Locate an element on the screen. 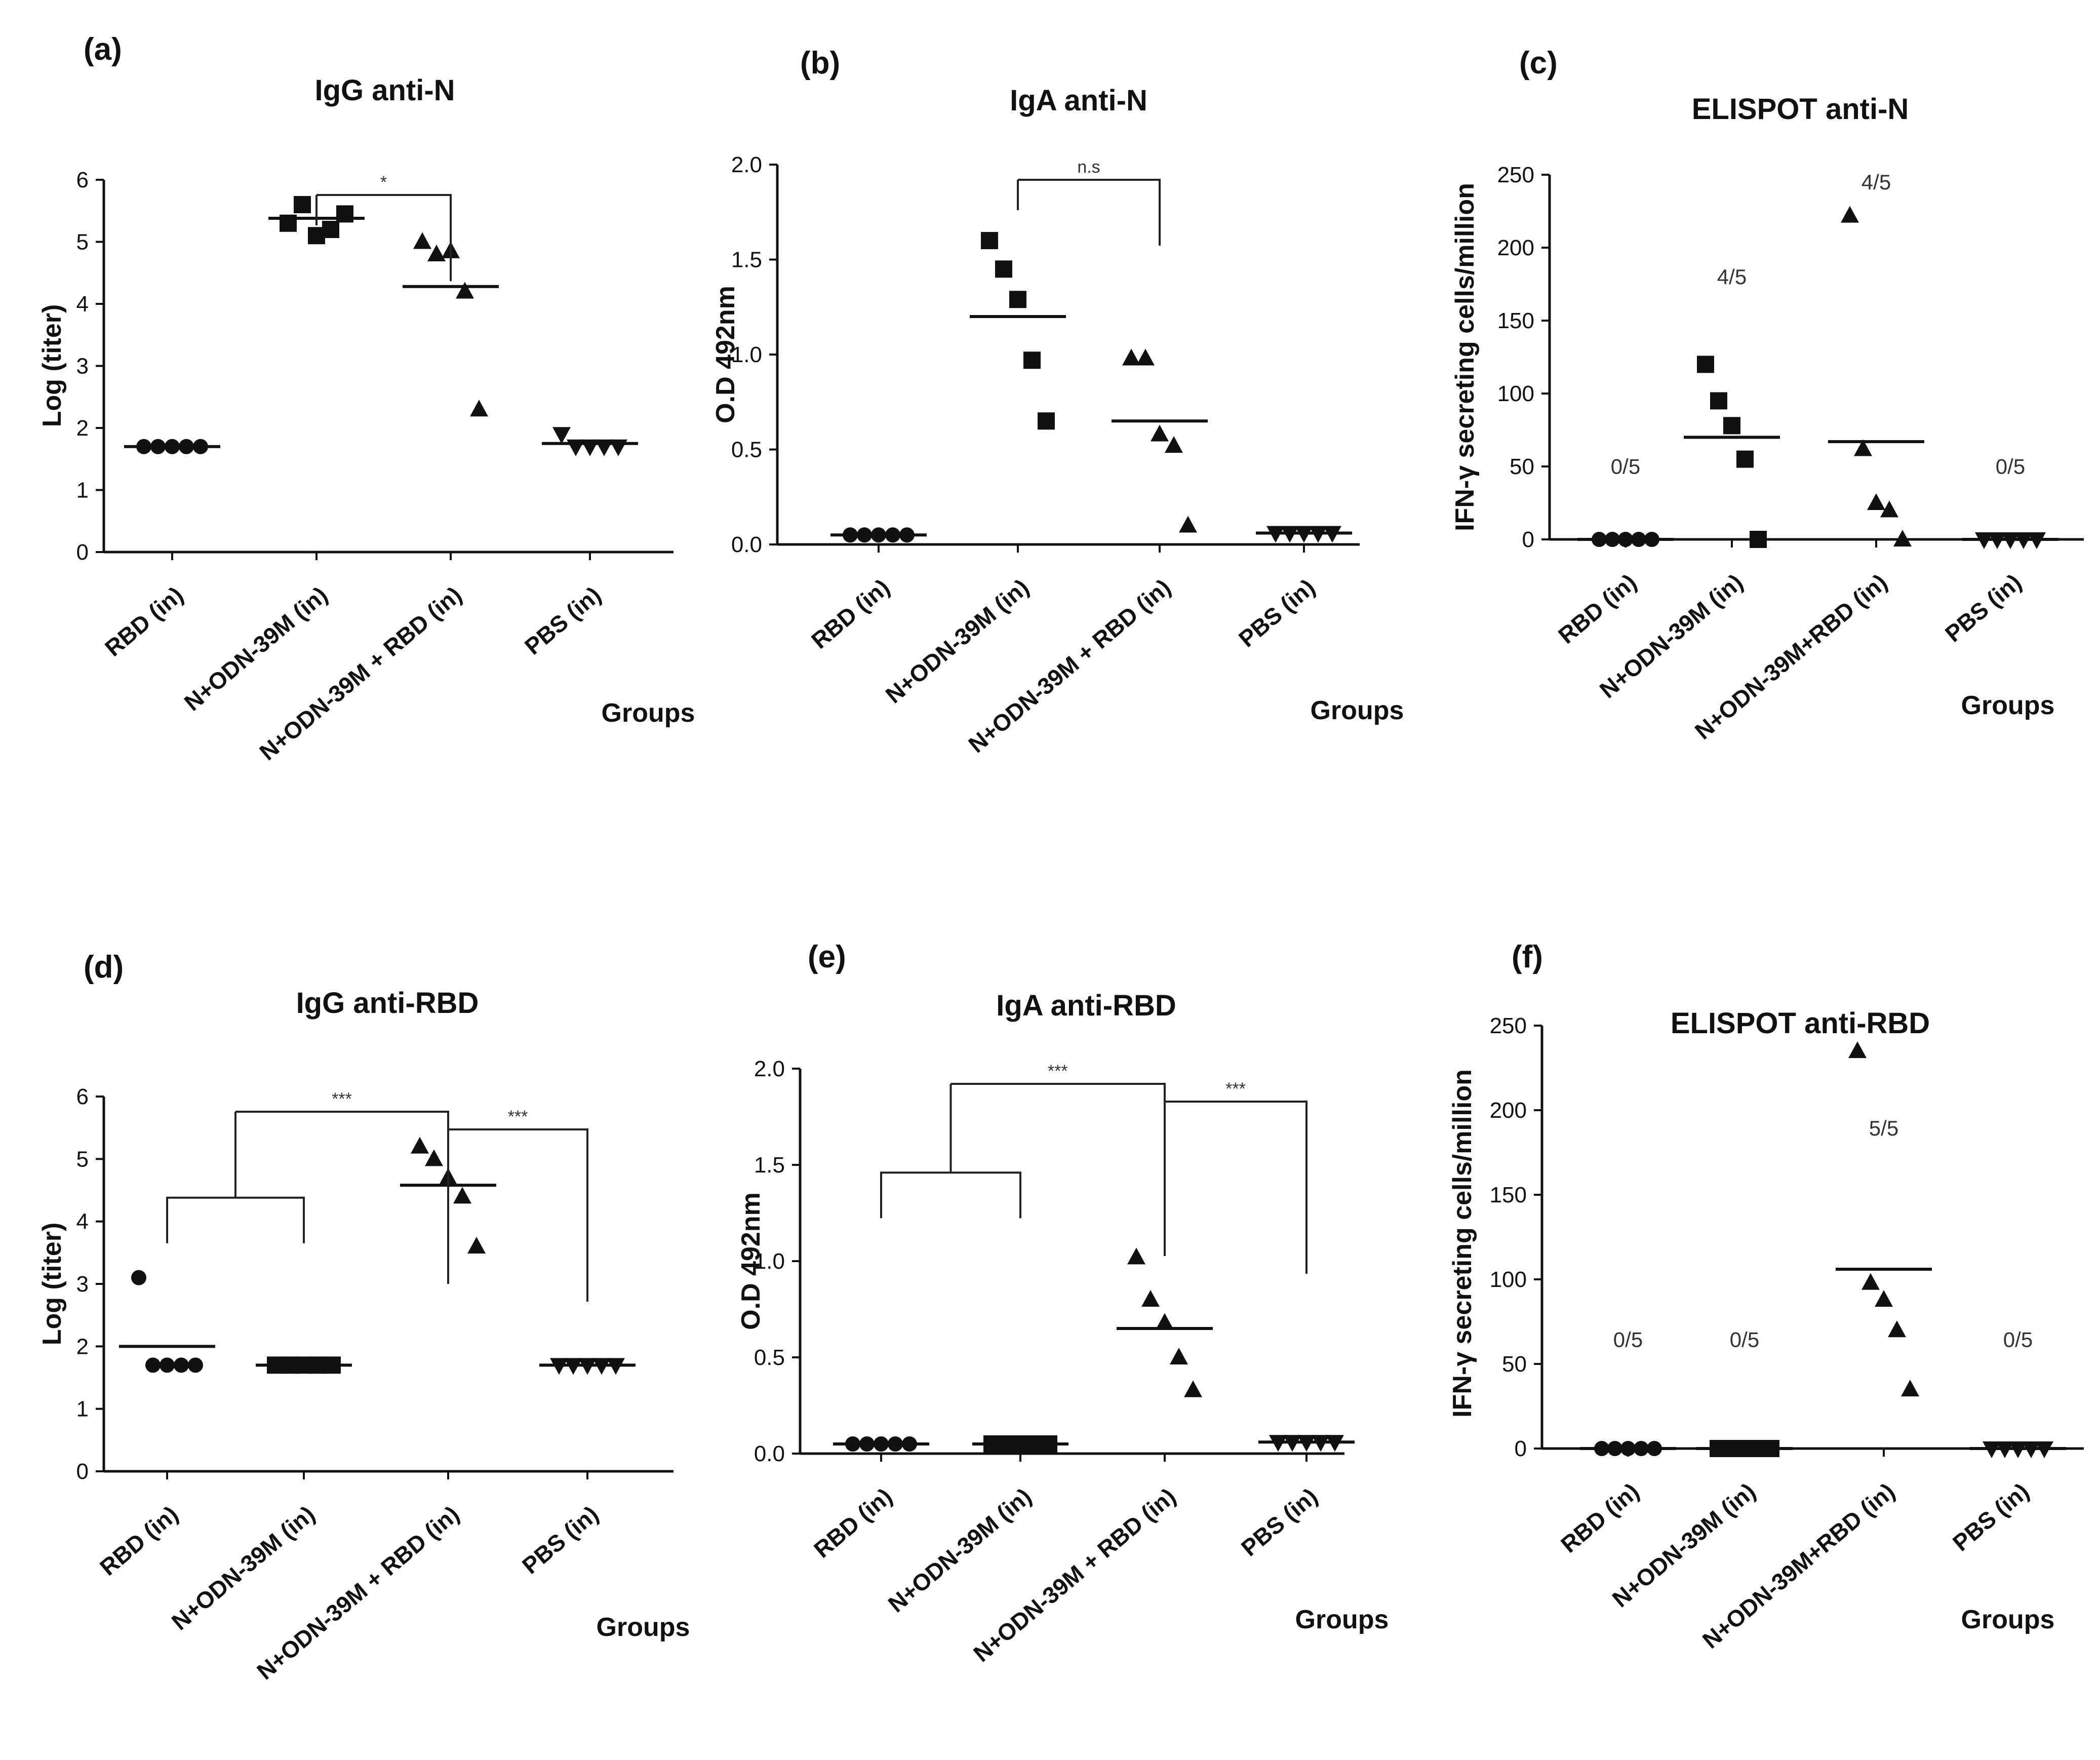 The width and height of the screenshot is (2100, 1760). chart-title: ELISPOT anti-N is located at coordinates (1800, 109).